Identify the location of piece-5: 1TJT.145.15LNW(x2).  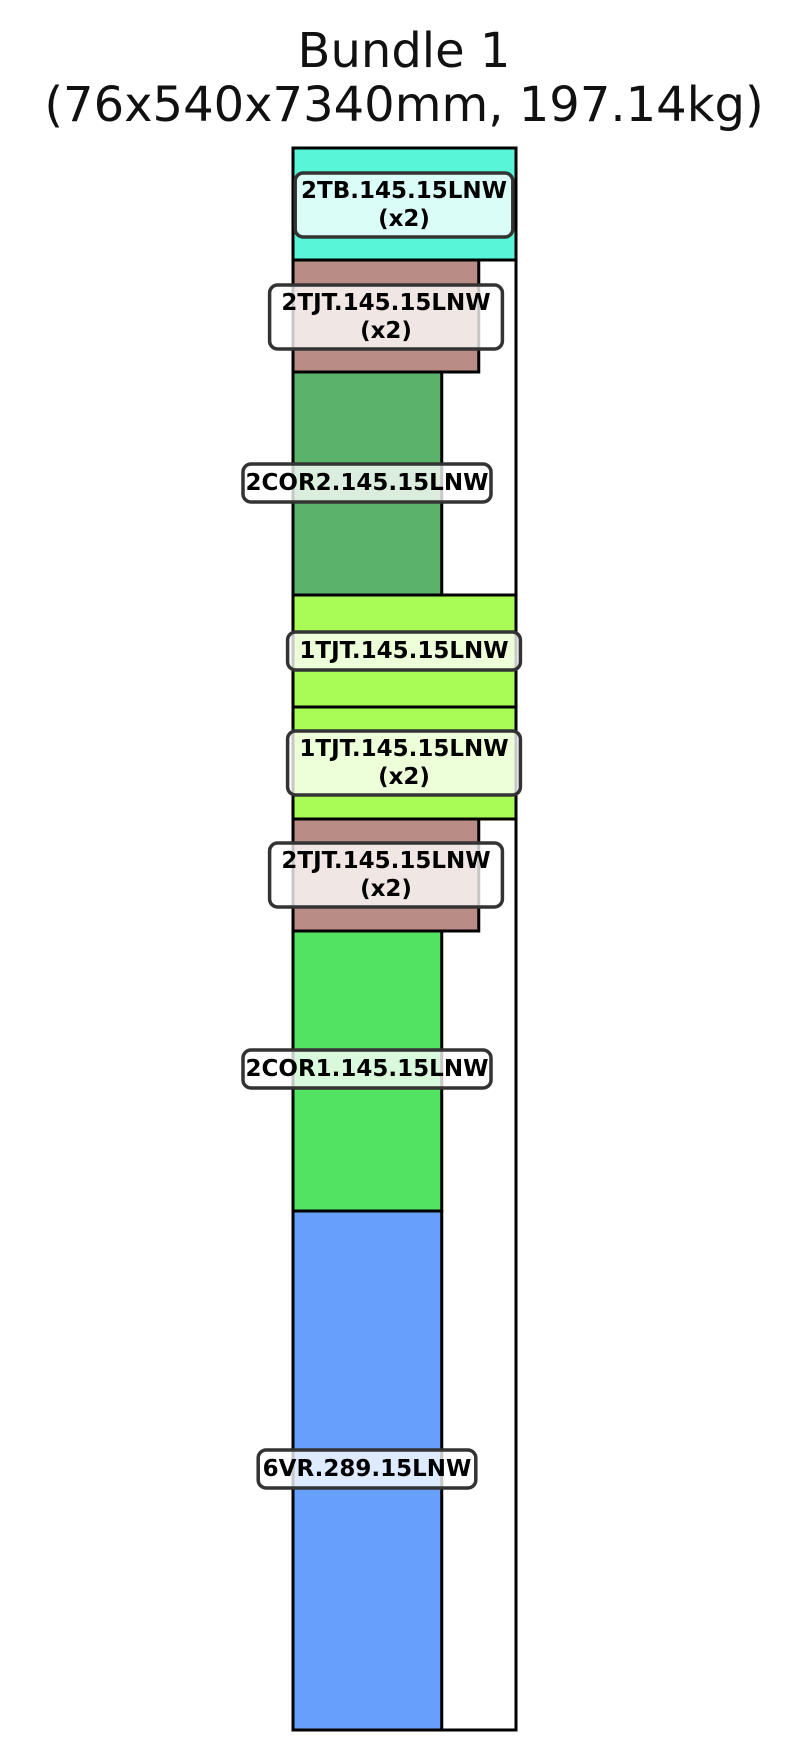
(404, 763).